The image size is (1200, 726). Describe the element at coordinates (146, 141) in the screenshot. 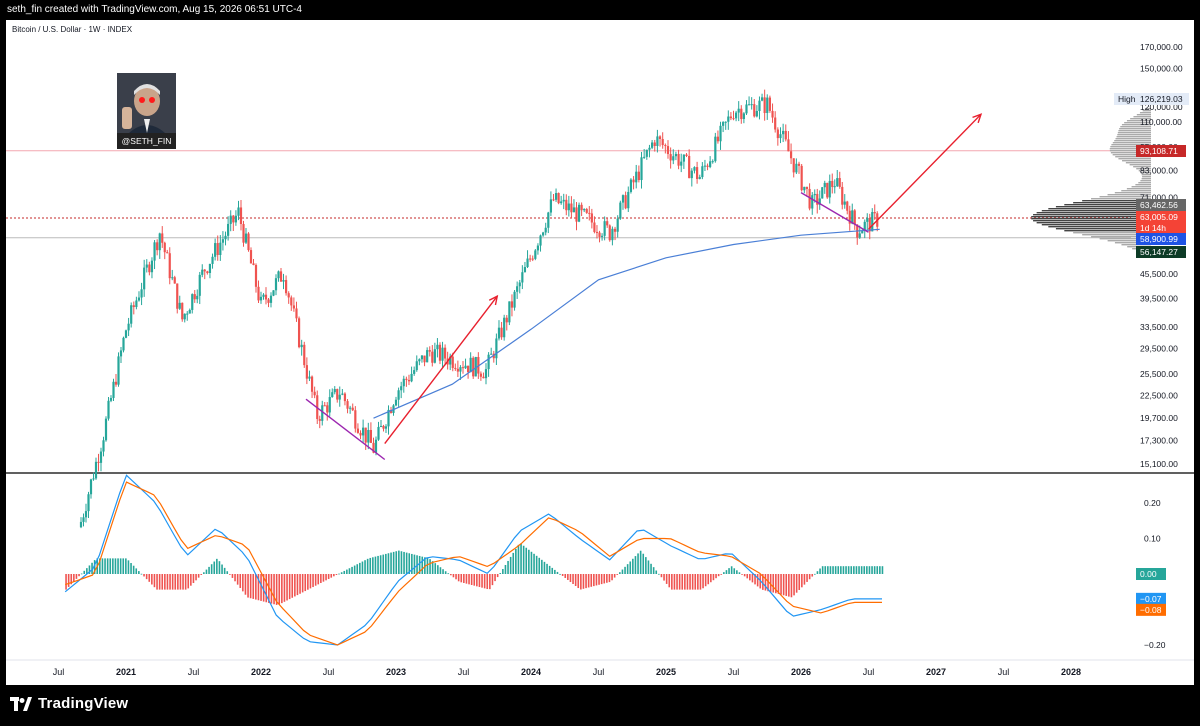

I see `avatar-label: @SETH_FIN` at that location.